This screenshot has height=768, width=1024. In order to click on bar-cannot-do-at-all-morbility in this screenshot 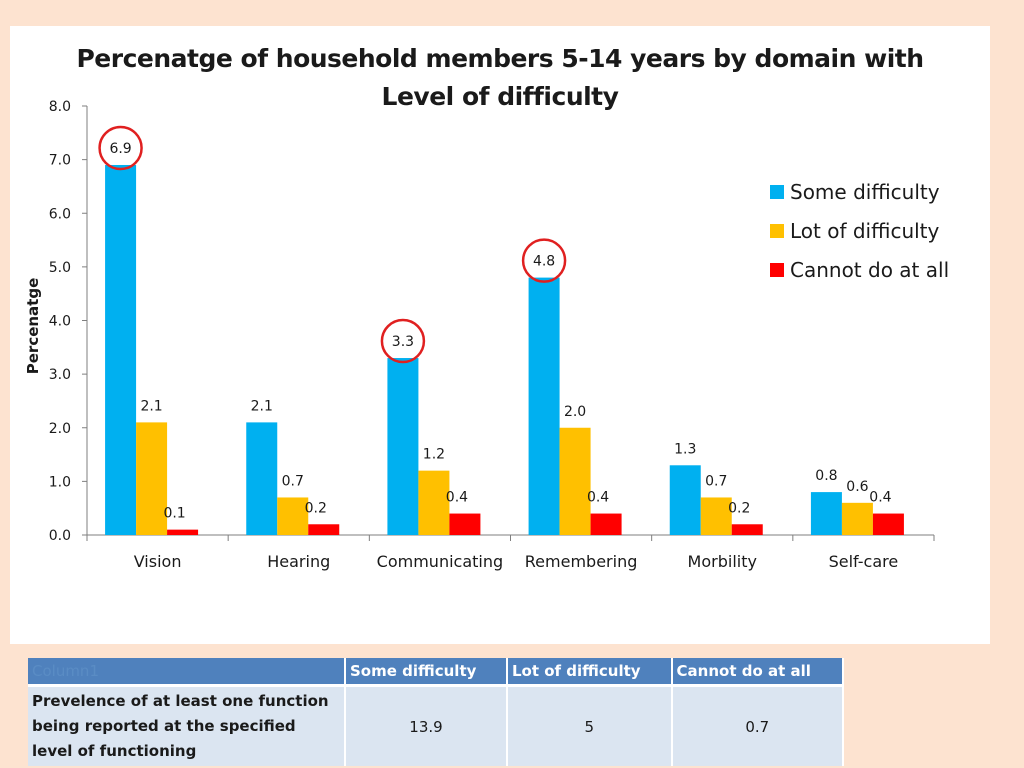, I will do `click(747, 529)`.